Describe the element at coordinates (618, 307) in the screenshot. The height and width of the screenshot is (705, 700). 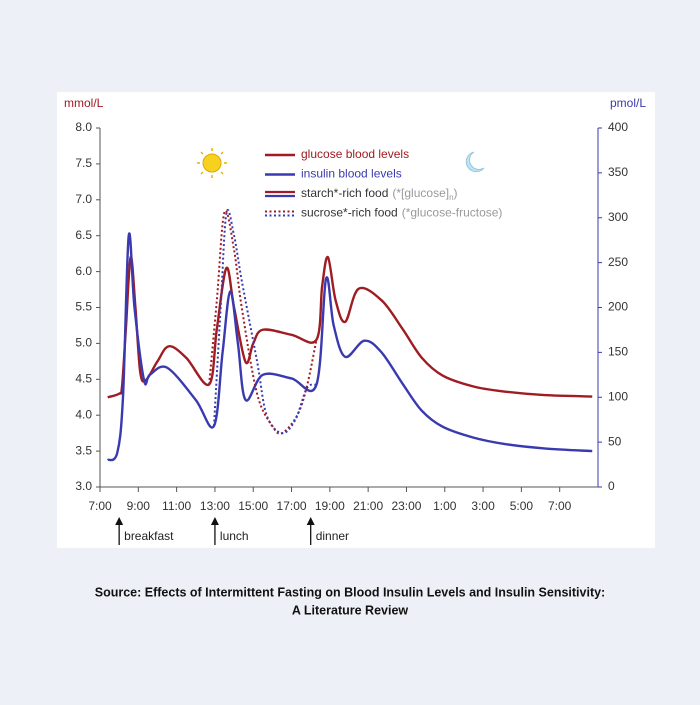
I see `y2-tick-label: 200` at that location.